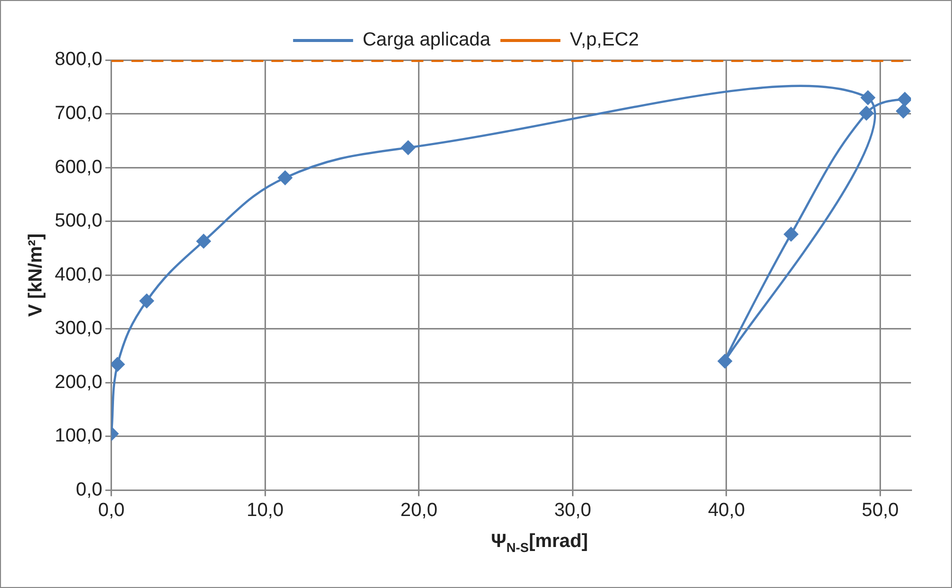 Image resolution: width=952 pixels, height=588 pixels. I want to click on x-tick-label: 10,0, so click(265, 510).